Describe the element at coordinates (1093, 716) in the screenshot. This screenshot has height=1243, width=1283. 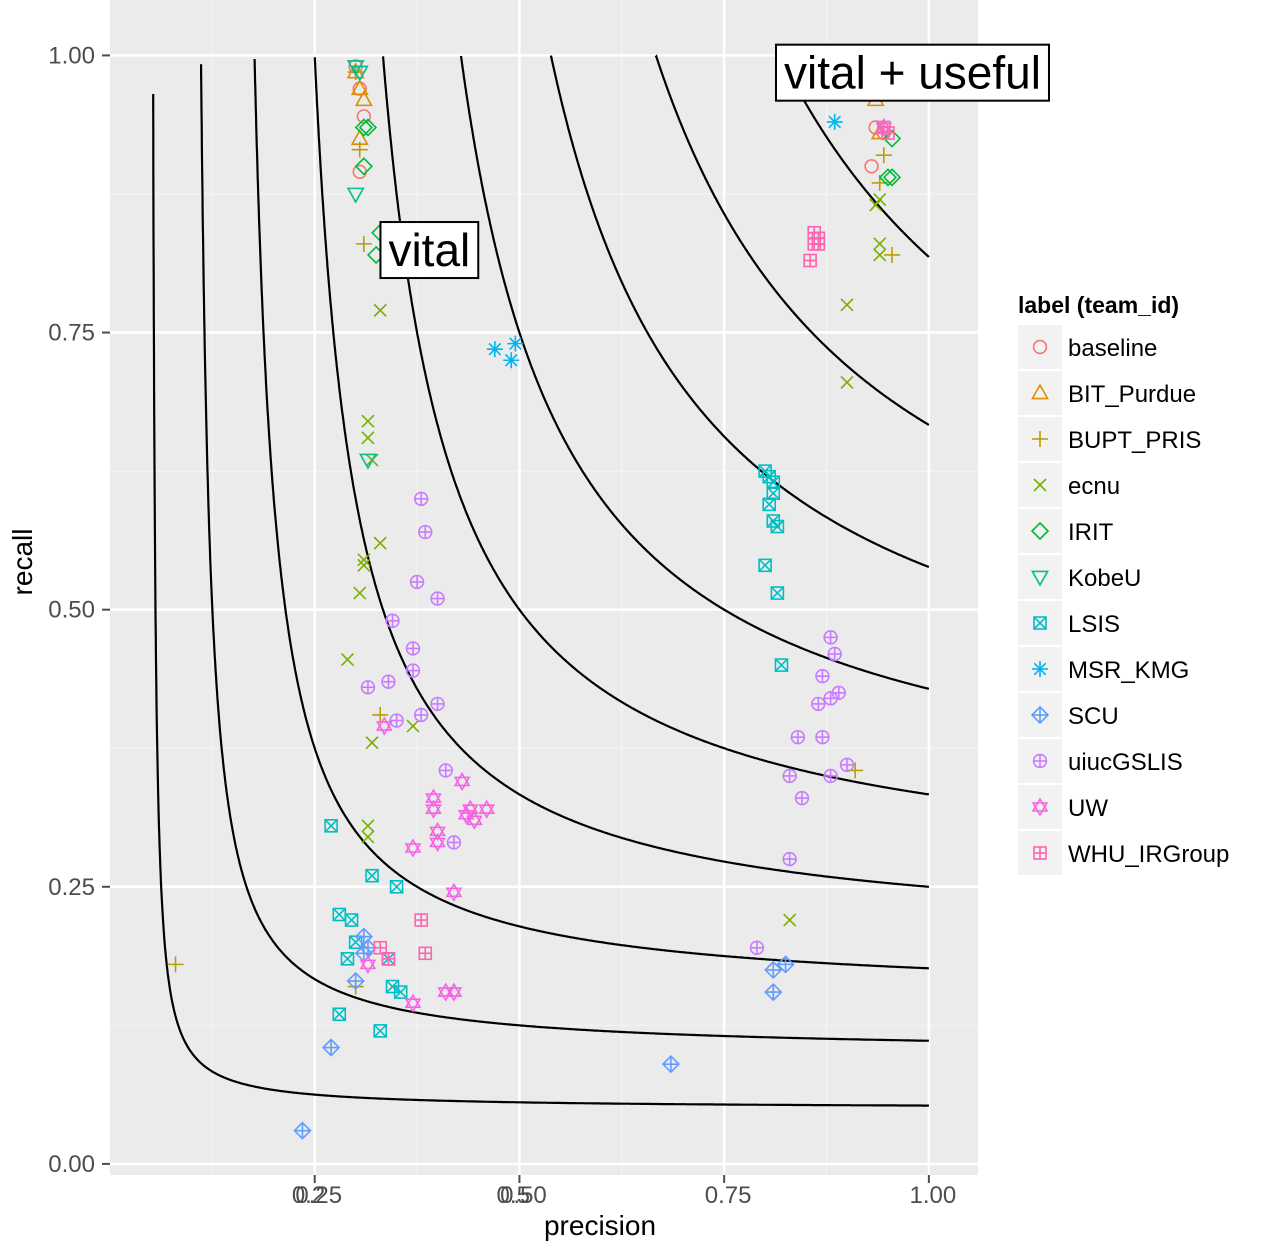
I see `legend-label: SCU` at that location.